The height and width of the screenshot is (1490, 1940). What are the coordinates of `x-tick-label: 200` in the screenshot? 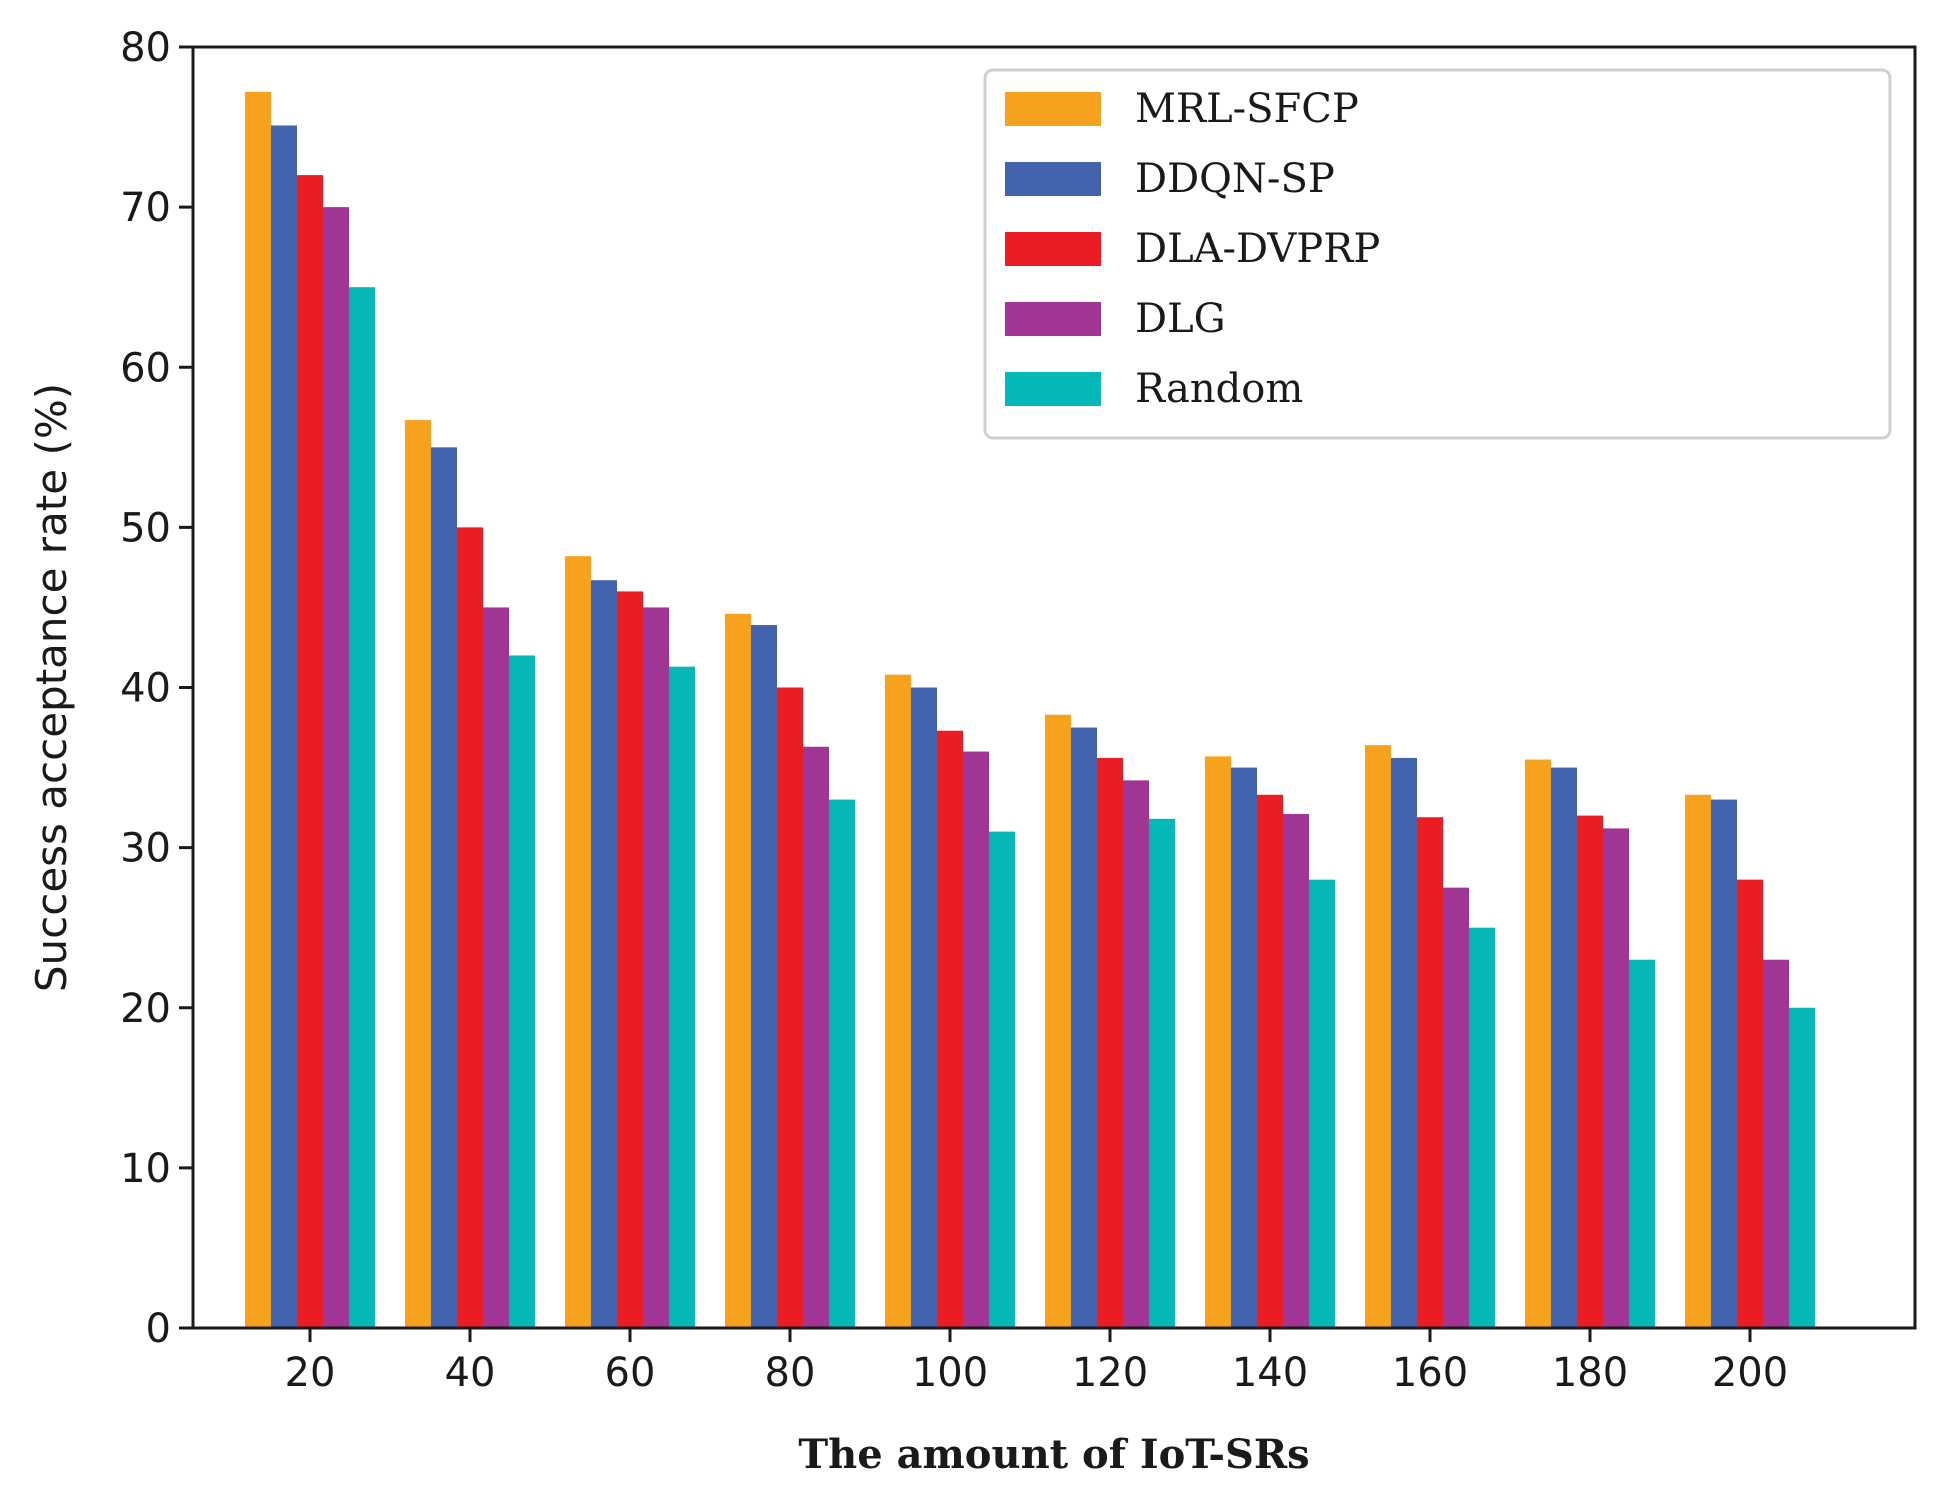 It's located at (1750, 1373).